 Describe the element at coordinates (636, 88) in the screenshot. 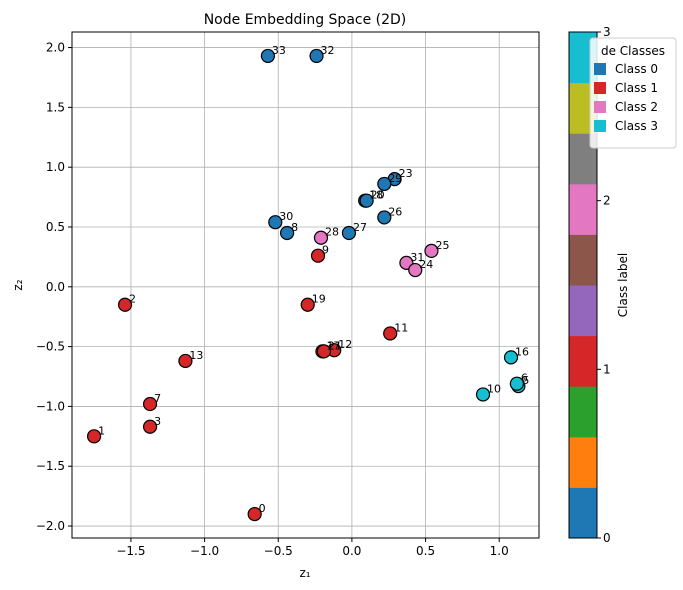

I see `legend-entry: Class 1` at that location.